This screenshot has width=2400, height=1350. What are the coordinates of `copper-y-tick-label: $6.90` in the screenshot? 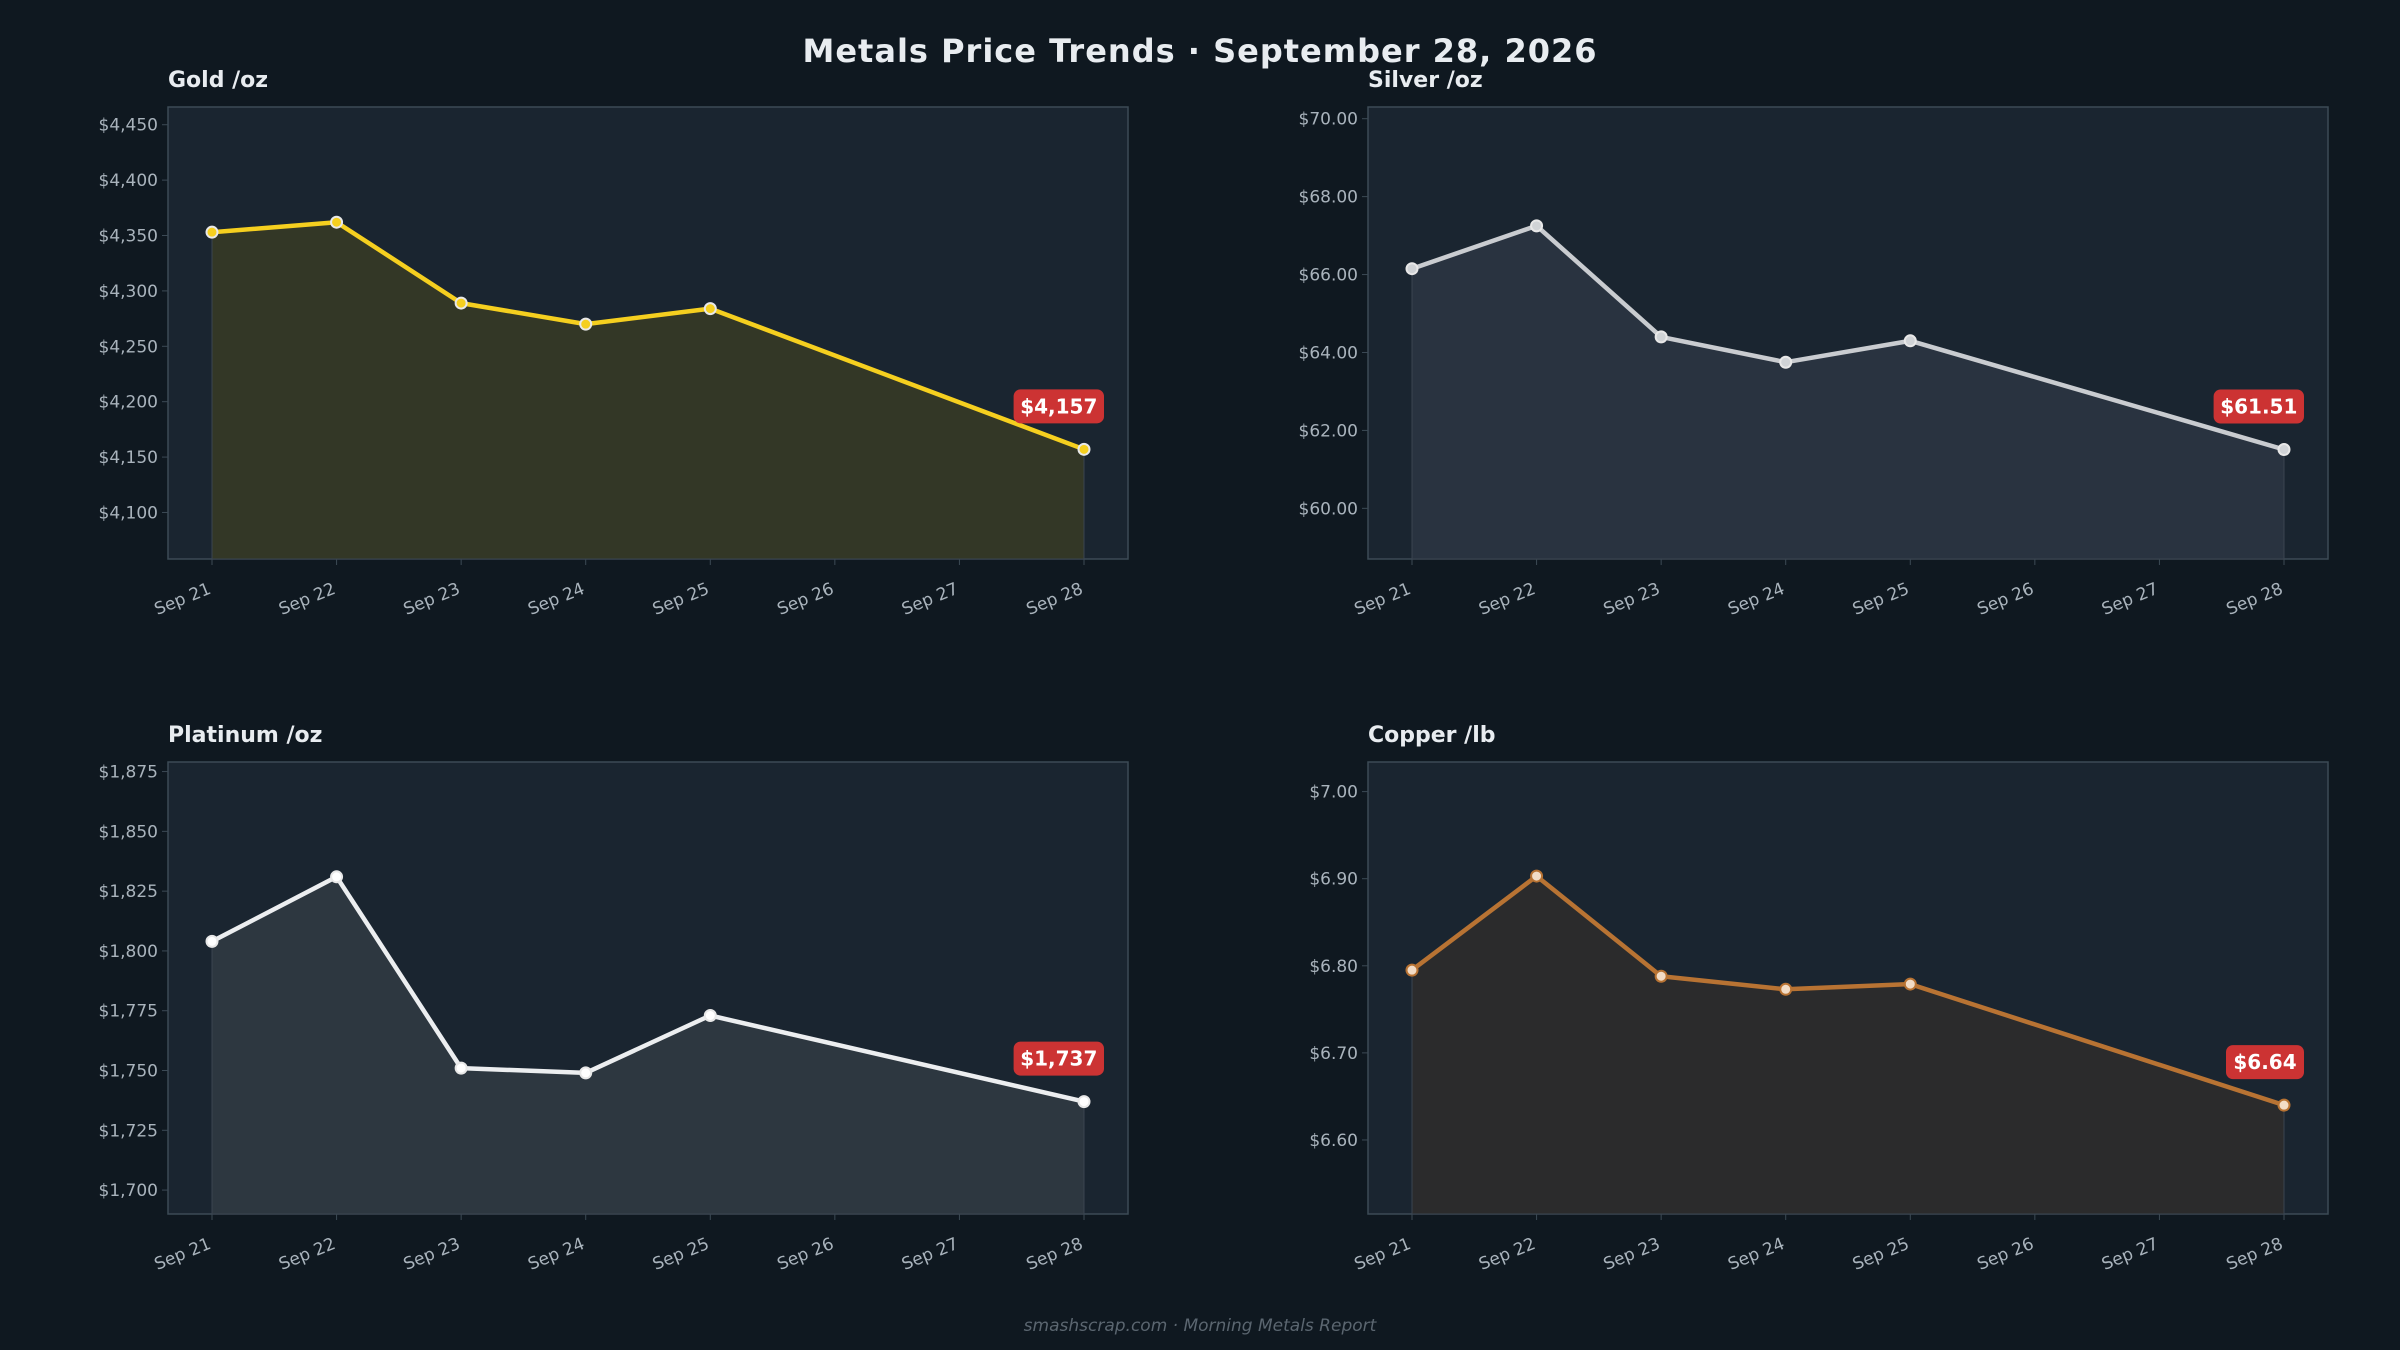 It's located at (1333, 880).